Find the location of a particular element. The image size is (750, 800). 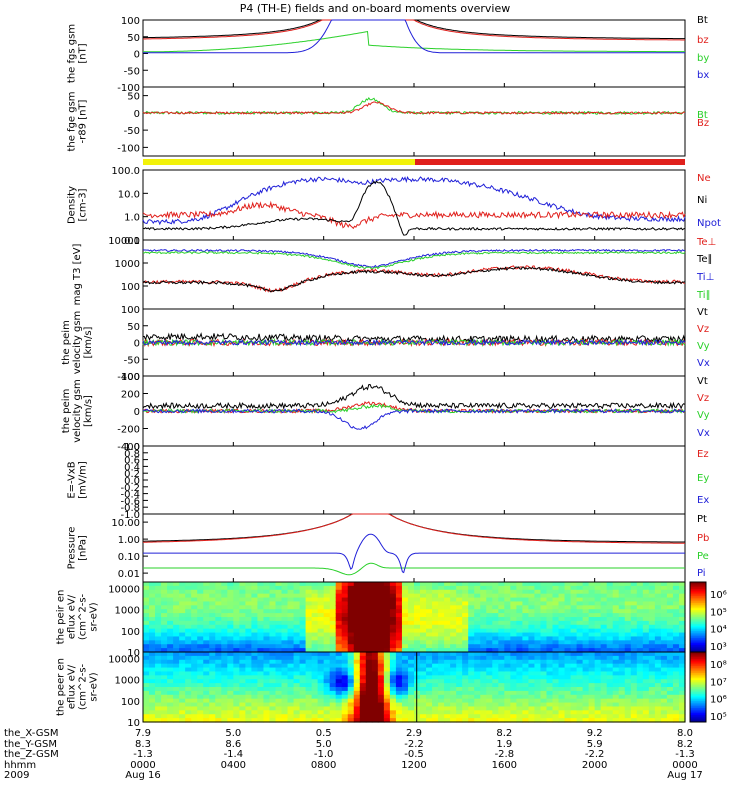

series-te-perp is located at coordinates (414, 279).